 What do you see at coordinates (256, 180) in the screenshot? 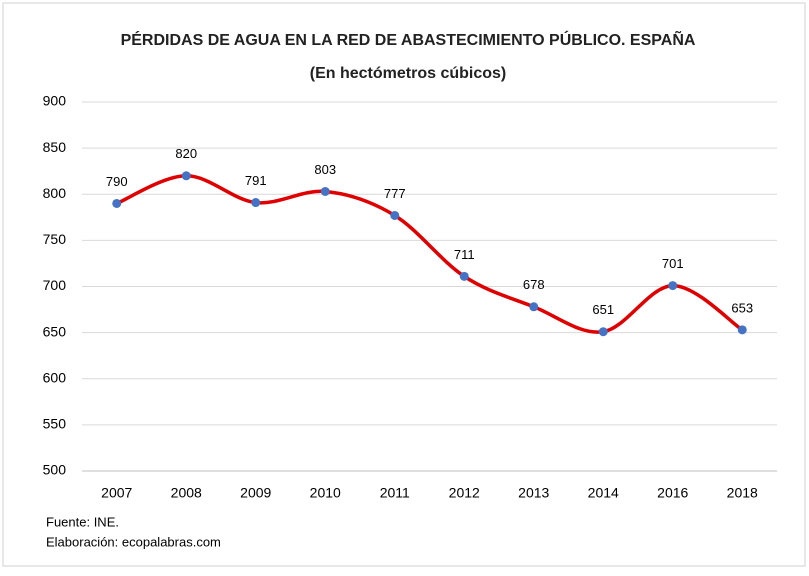
I see `data-label: 791` at bounding box center [256, 180].